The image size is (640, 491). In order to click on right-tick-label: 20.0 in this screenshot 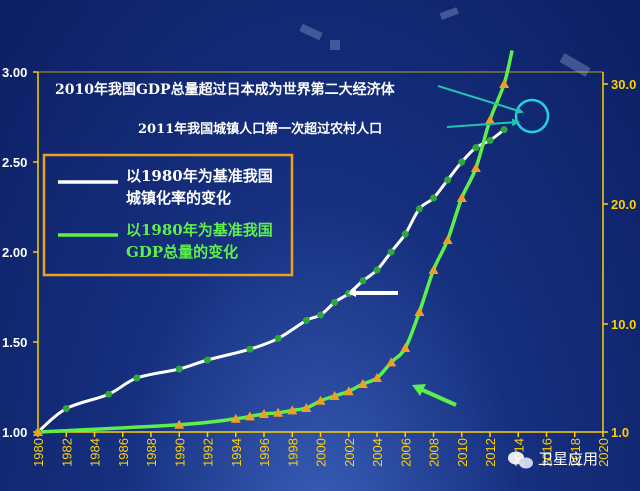, I will do `click(623, 204)`.